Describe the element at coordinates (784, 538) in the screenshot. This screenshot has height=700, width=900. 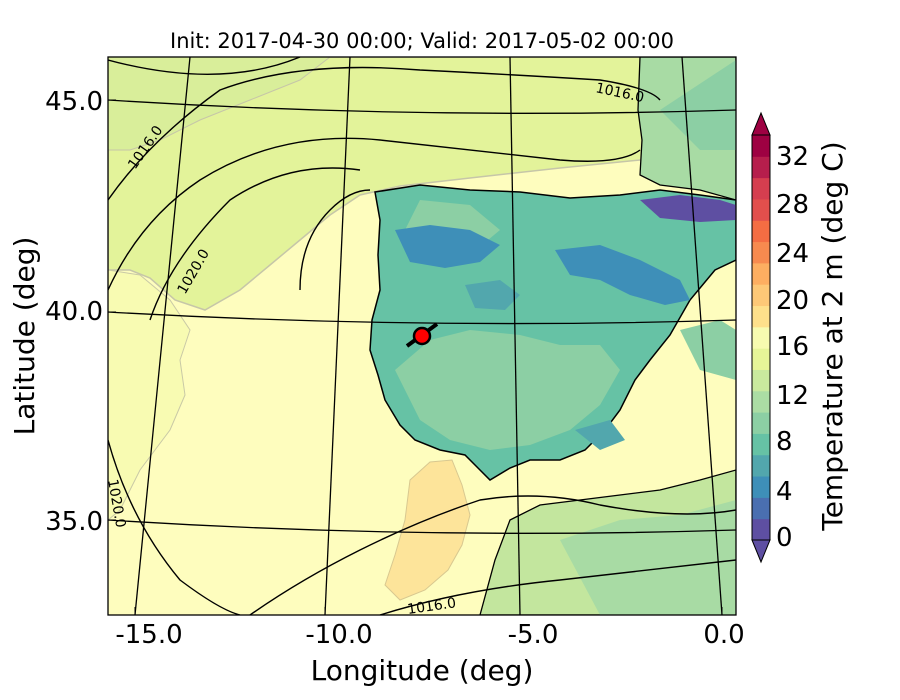
I see `colorbar-tick-label: 0` at that location.